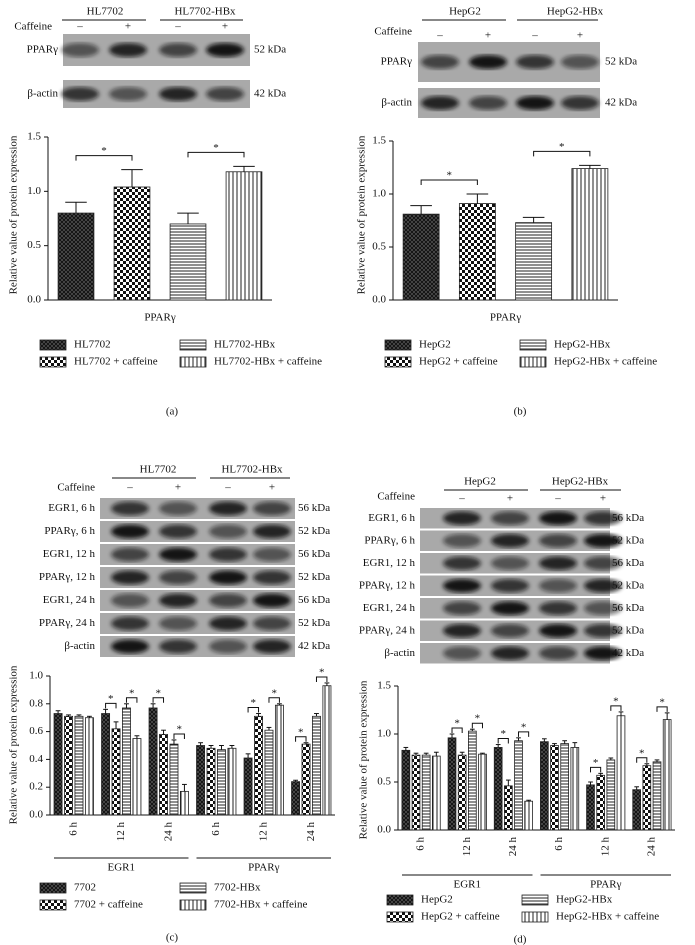 The image size is (695, 945). I want to click on y-axis-title: Relative value of protein expression, so click(14, 214).